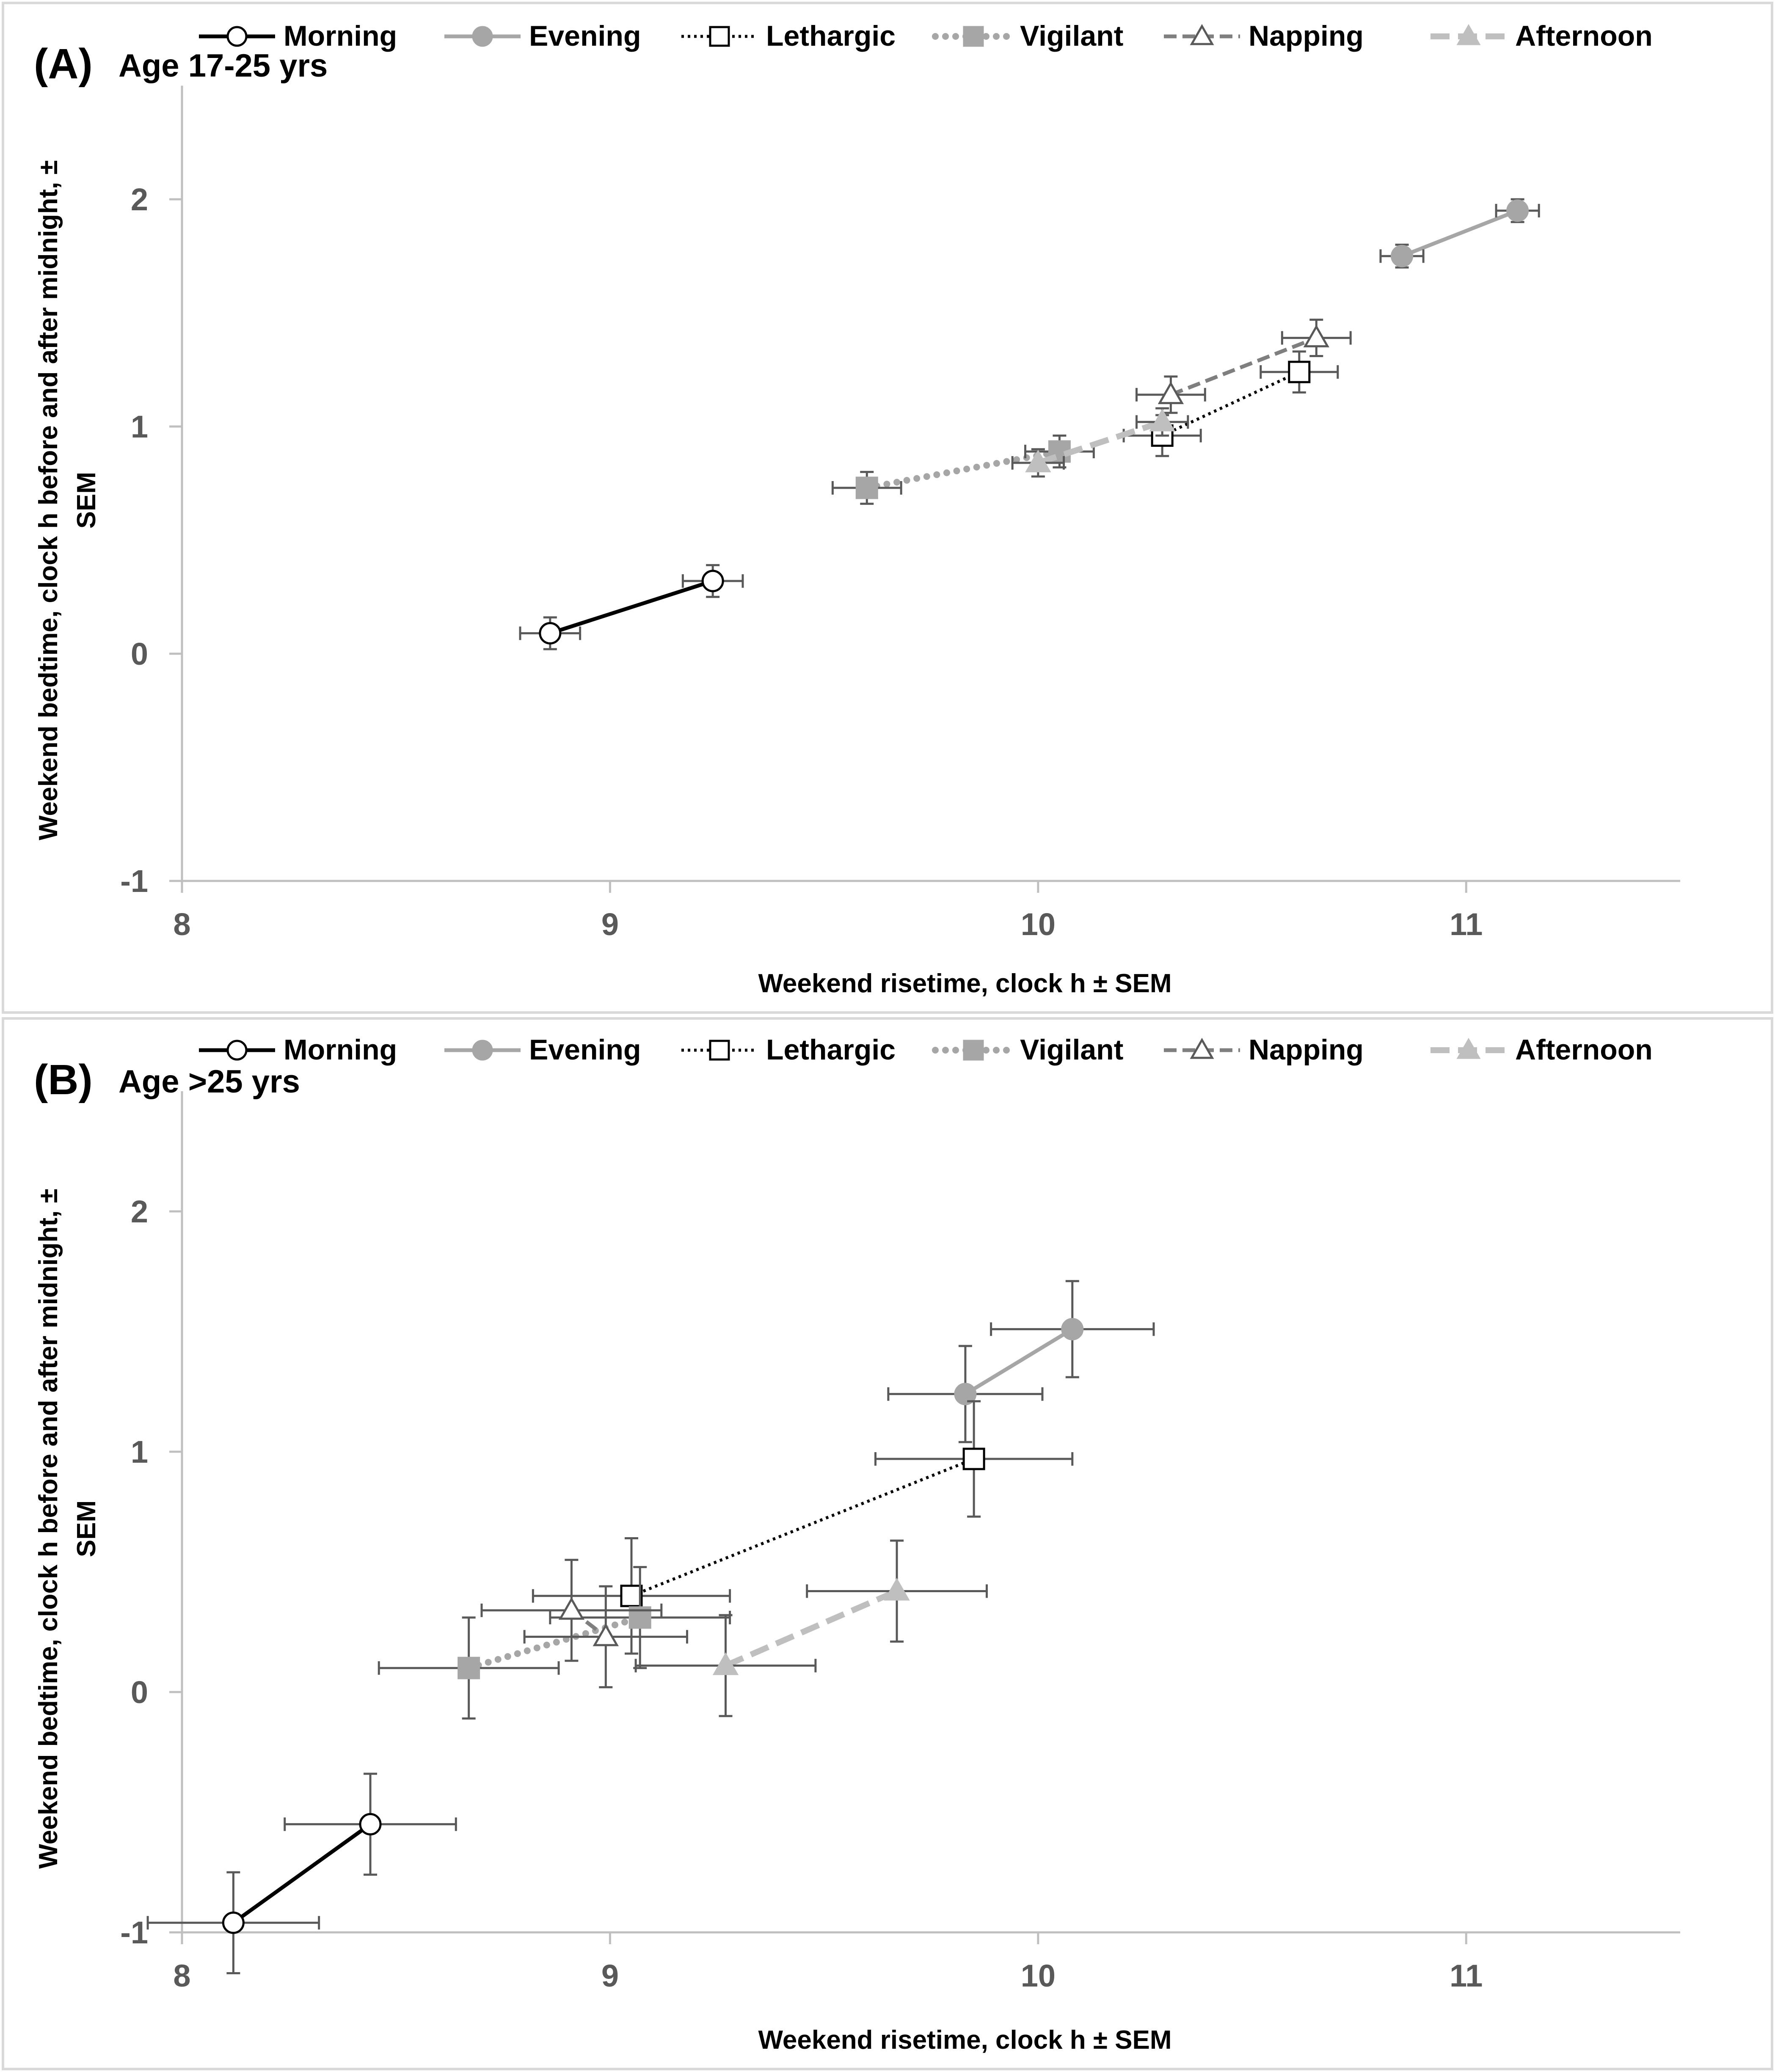 The image size is (1775, 2072). Describe the element at coordinates (1071, 1050) in the screenshot. I see `legend-label: Vigilant` at that location.